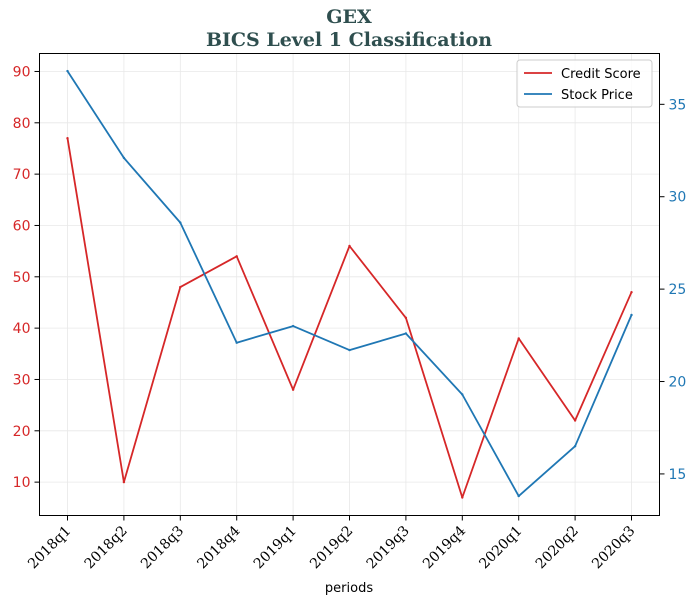  I want to click on legend: Credit Score Stock Price, so click(584, 83).